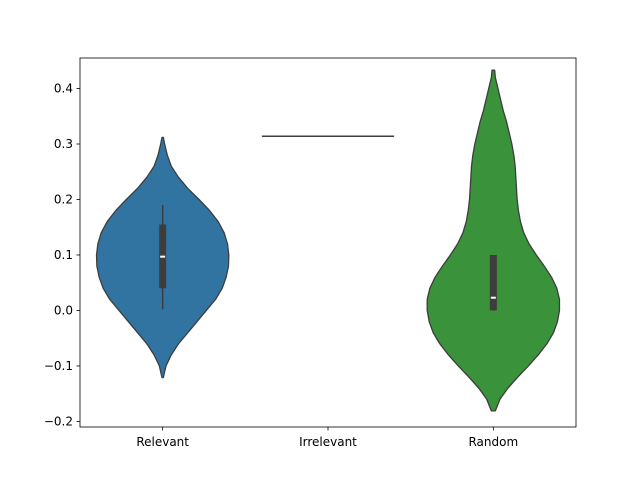 This screenshot has height=480, width=640. I want to click on x-tick-label-random: Random, so click(493, 442).